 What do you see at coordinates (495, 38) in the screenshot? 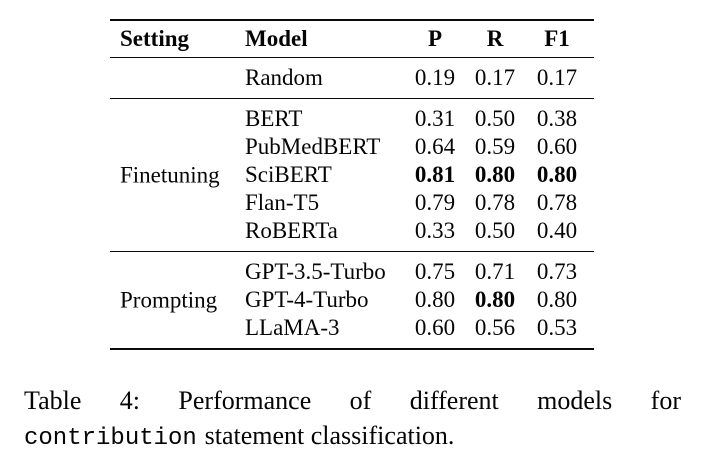
I see `header-recall: R` at bounding box center [495, 38].